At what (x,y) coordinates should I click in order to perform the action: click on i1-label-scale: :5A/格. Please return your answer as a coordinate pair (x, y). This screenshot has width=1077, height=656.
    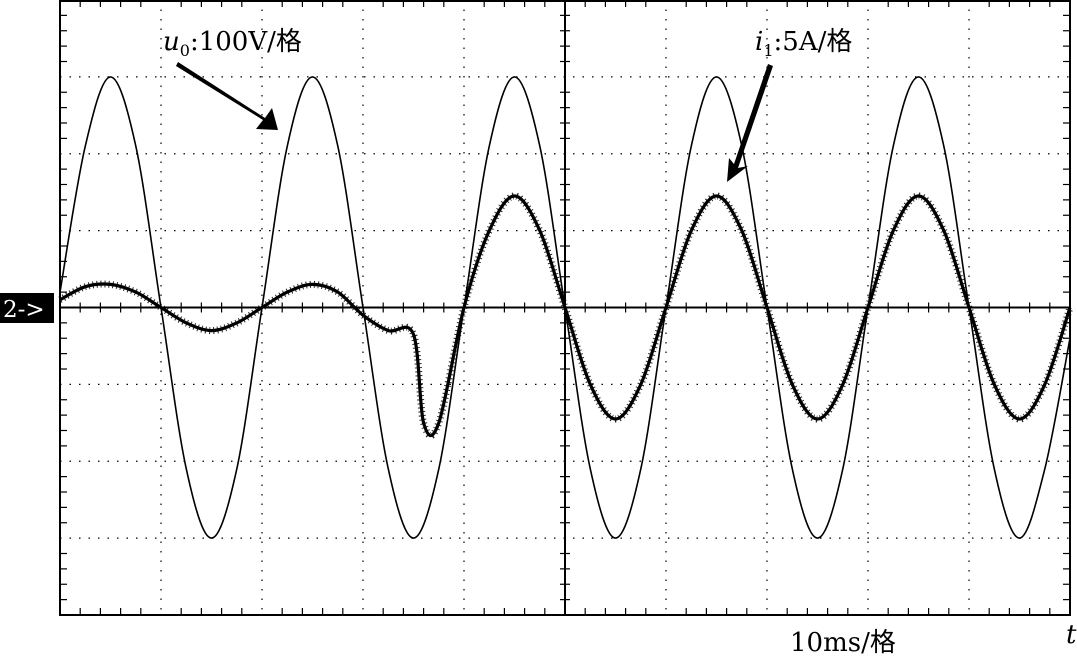
    Looking at the image, I should click on (813, 42).